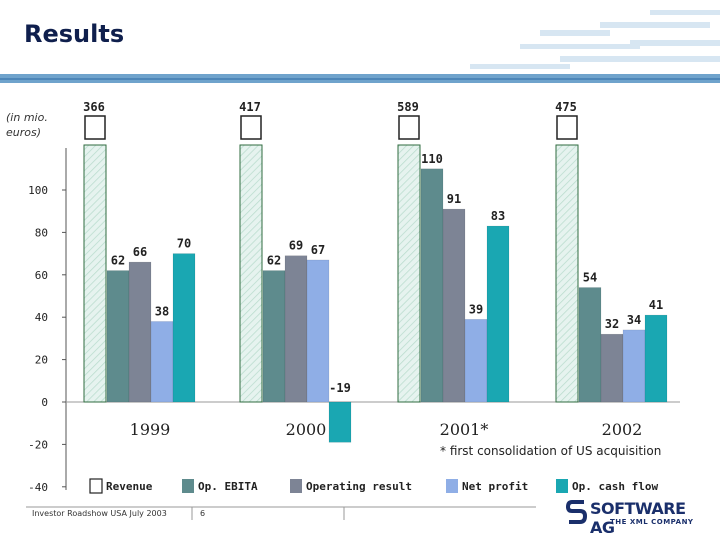 The width and height of the screenshot is (720, 540). Describe the element at coordinates (634, 320) in the screenshot. I see `data-label-net-profit: 34` at that location.